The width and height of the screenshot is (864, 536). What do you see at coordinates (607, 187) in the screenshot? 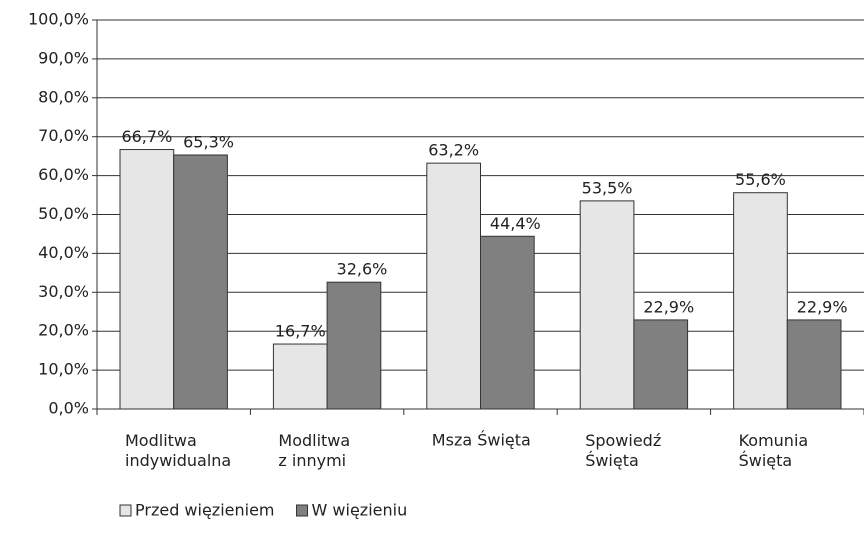
I see `value-label: 53,5%` at bounding box center [607, 187].